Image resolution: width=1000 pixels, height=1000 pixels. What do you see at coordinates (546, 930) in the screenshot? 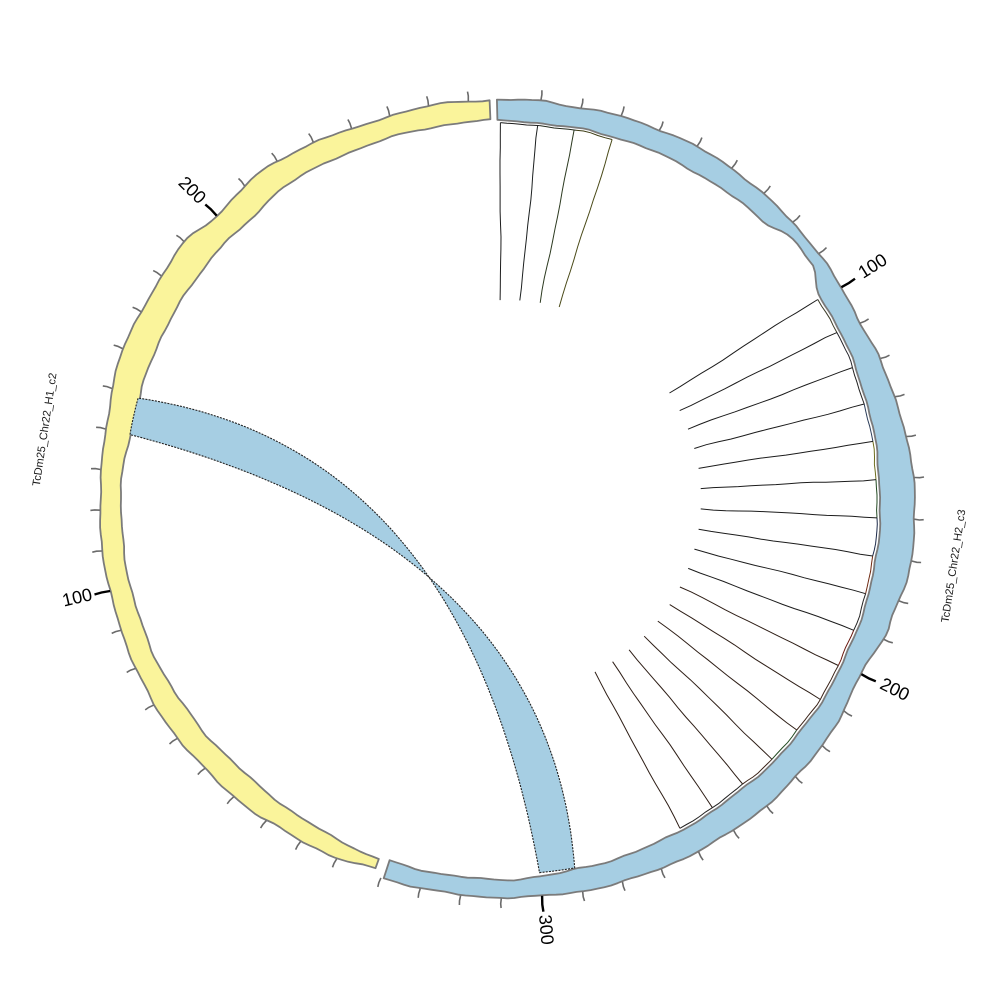
I see `svg-text: 300` at bounding box center [546, 930].